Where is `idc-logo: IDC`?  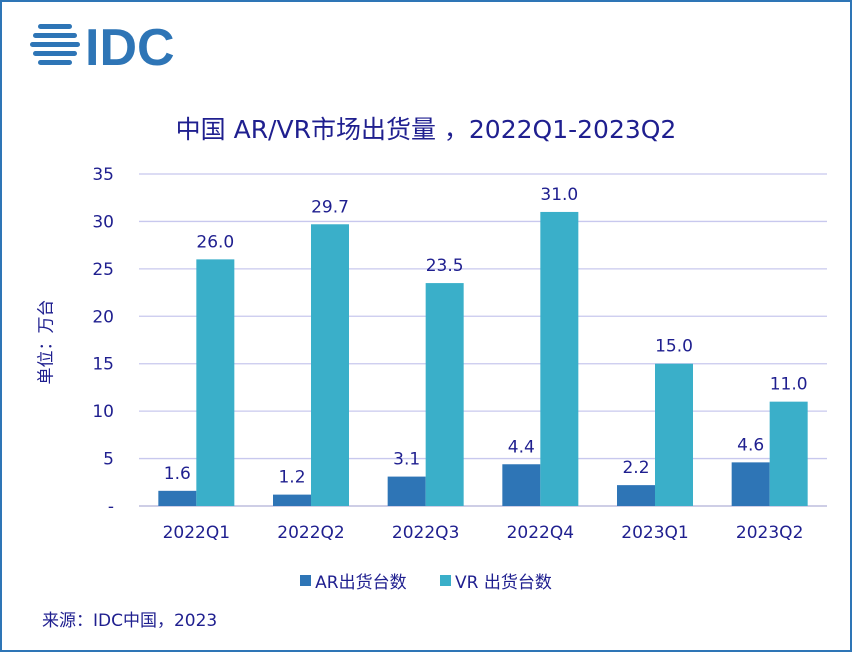 idc-logo: IDC is located at coordinates (102, 45).